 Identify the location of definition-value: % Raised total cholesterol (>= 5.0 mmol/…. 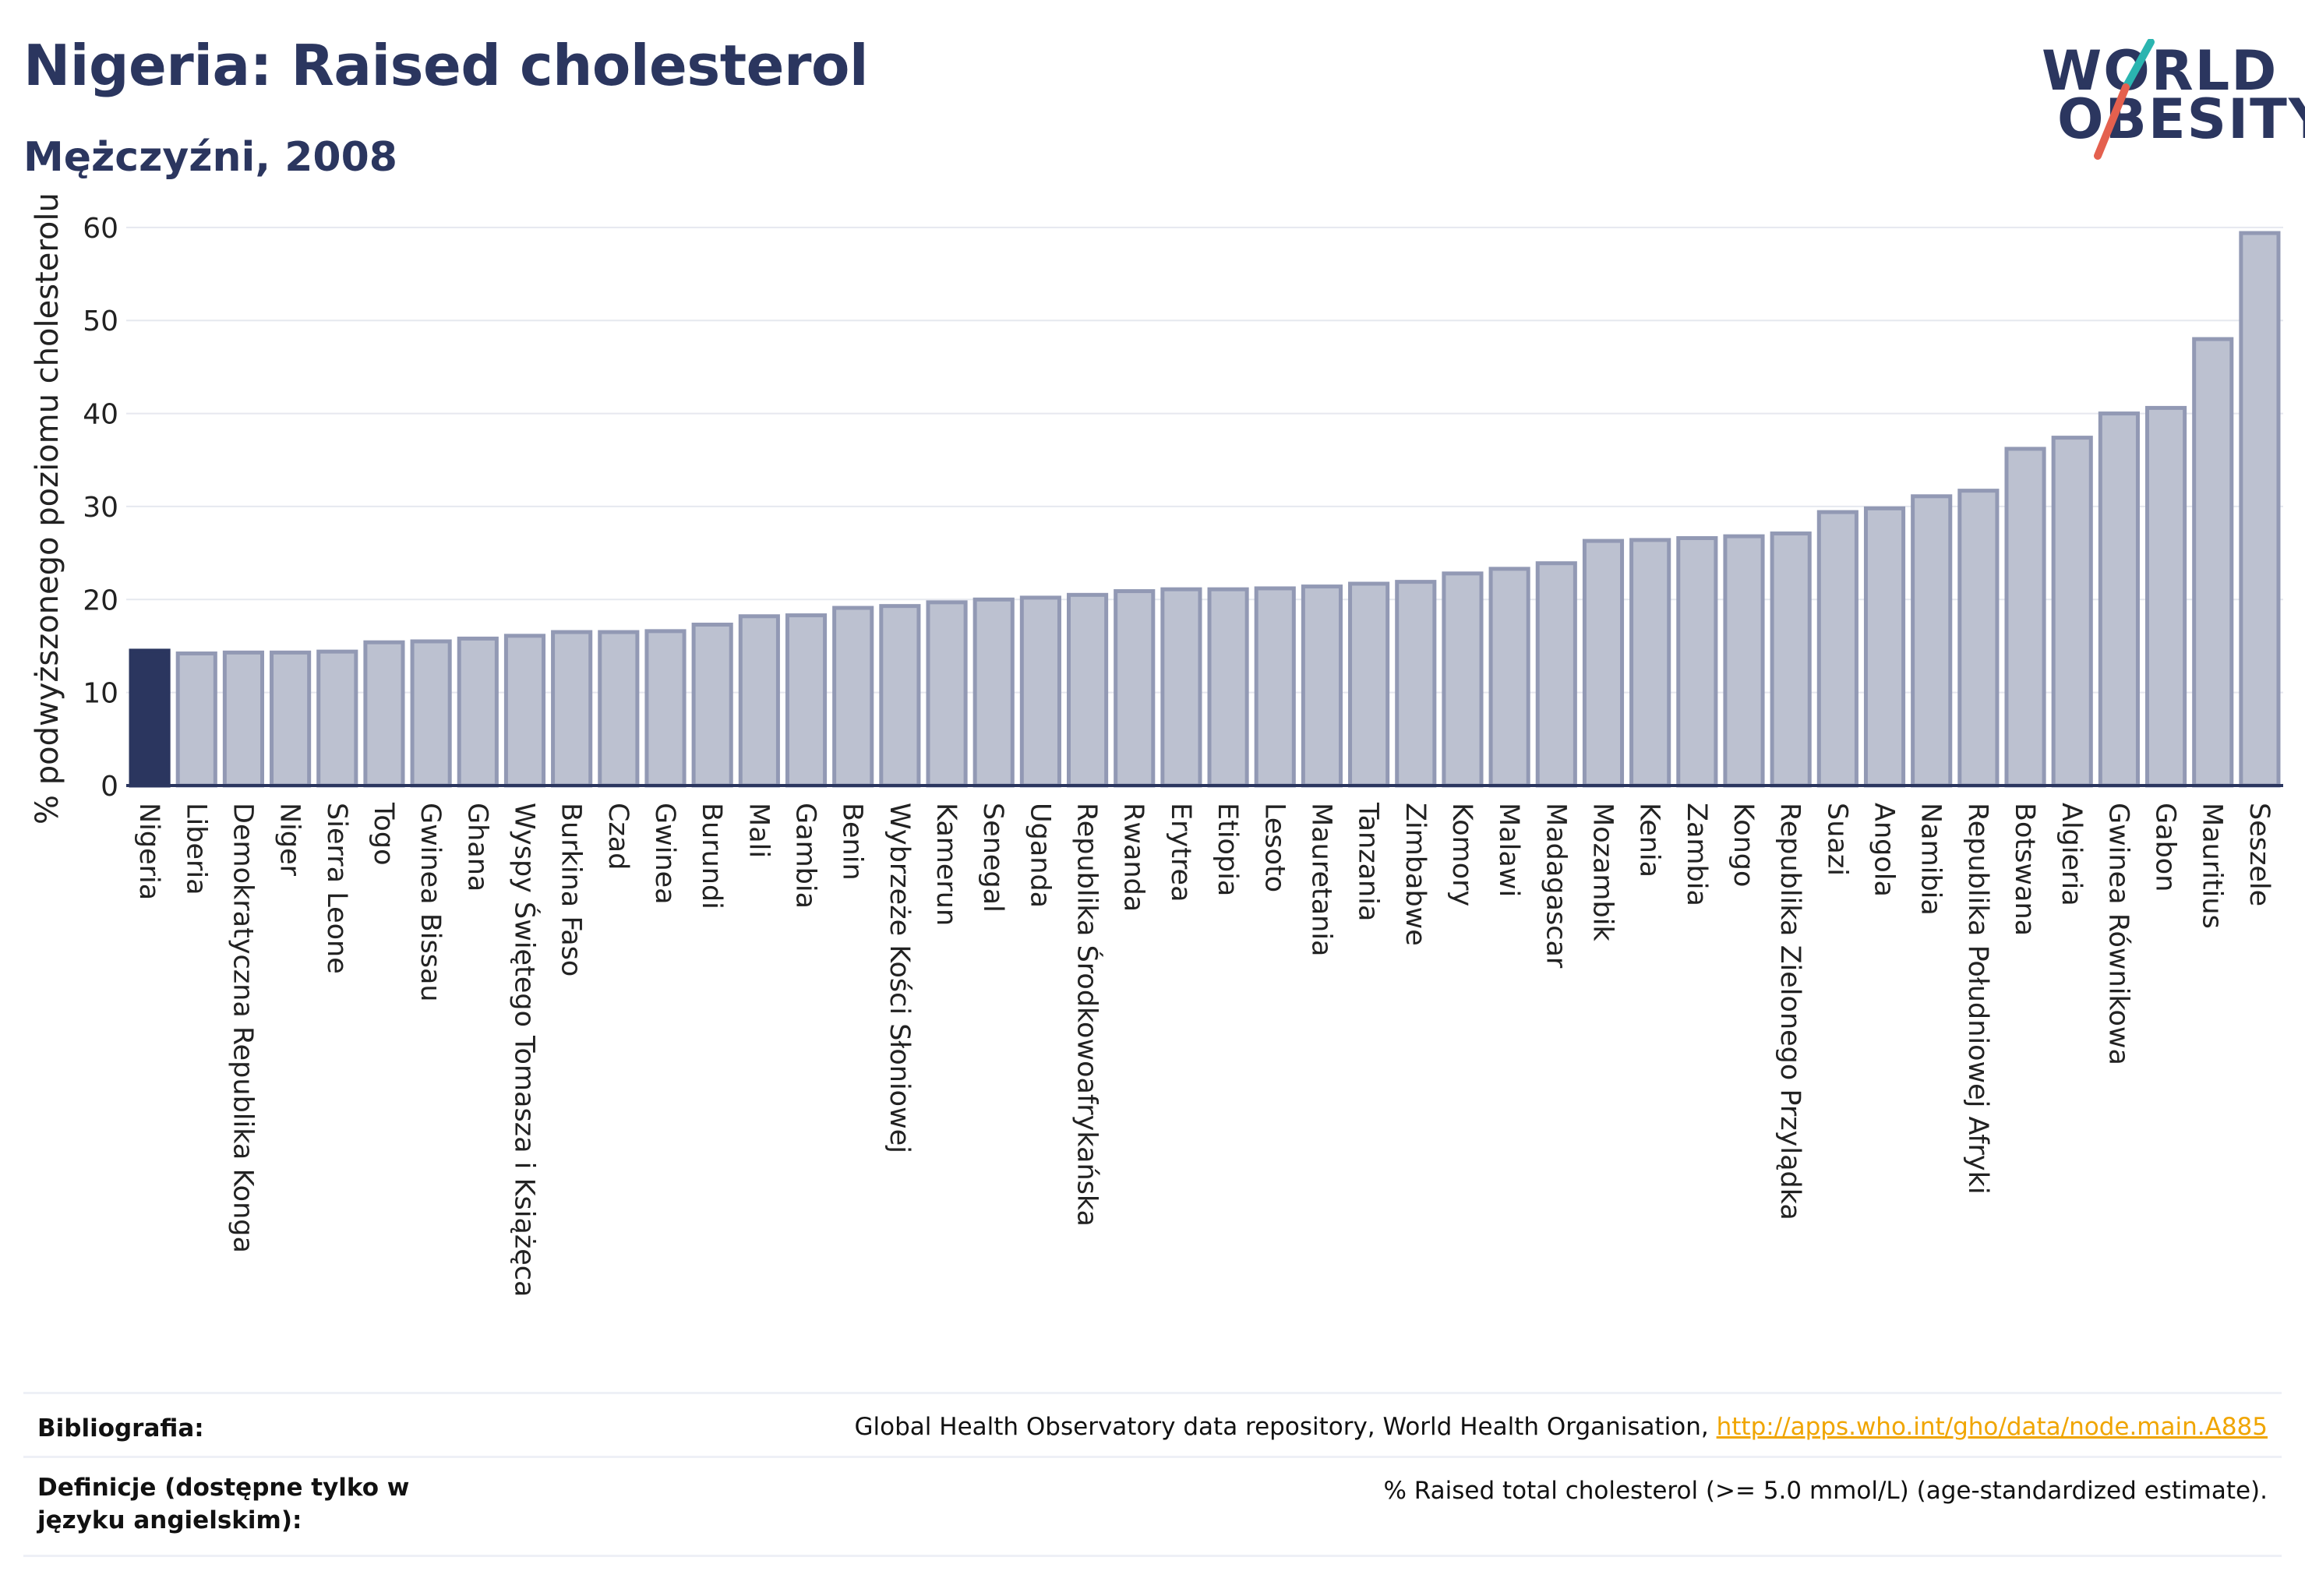
(1825, 1491).